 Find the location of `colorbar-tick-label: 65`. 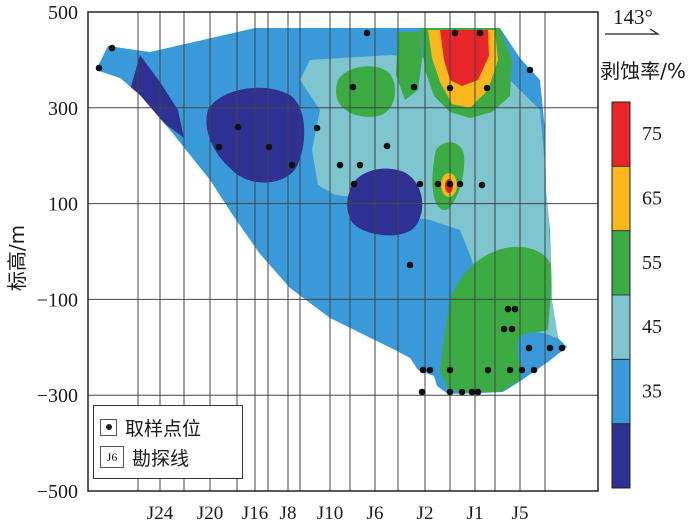

colorbar-tick-label: 65 is located at coordinates (652, 199).